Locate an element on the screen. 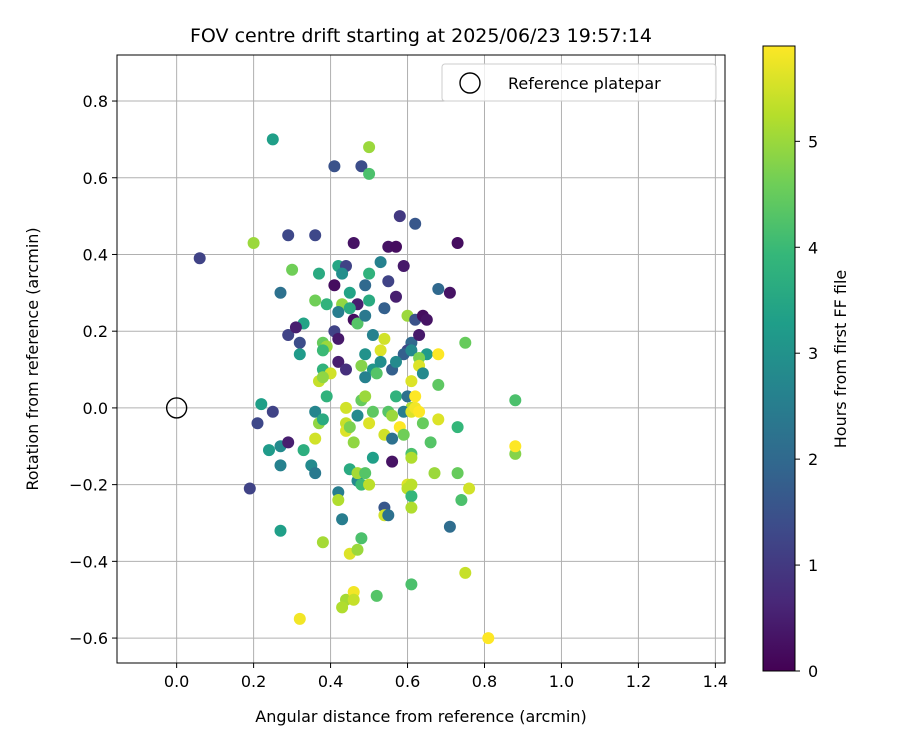 The height and width of the screenshot is (750, 900). y-tick-label: 0.0 is located at coordinates (95, 408).